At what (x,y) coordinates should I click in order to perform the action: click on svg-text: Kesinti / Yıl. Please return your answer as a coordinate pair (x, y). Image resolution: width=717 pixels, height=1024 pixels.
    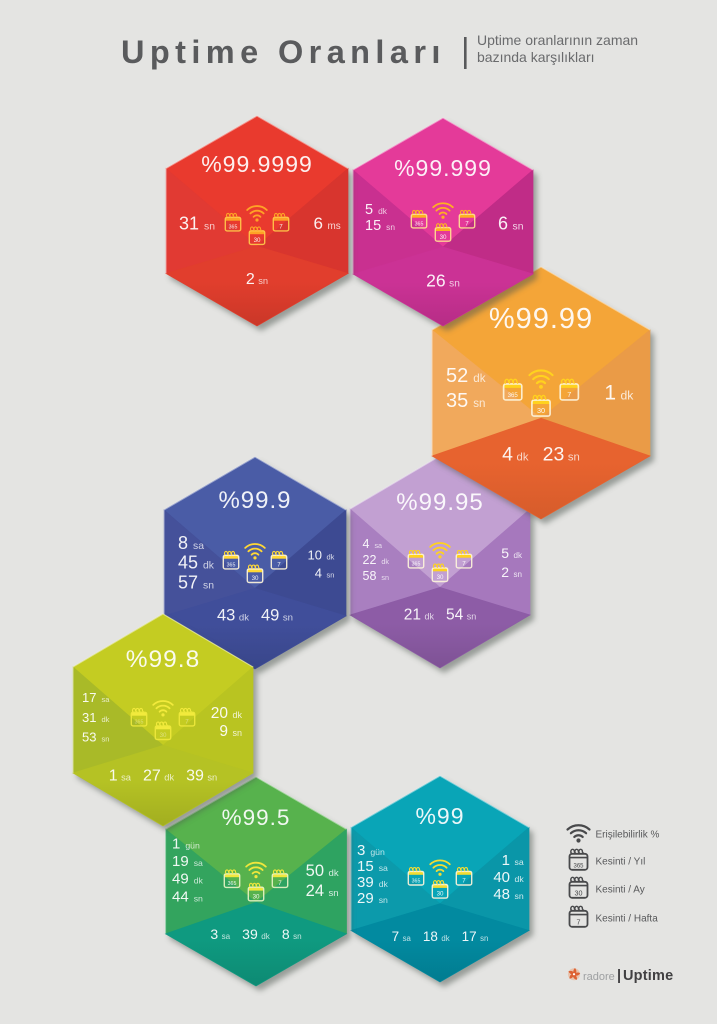
    Looking at the image, I should click on (621, 862).